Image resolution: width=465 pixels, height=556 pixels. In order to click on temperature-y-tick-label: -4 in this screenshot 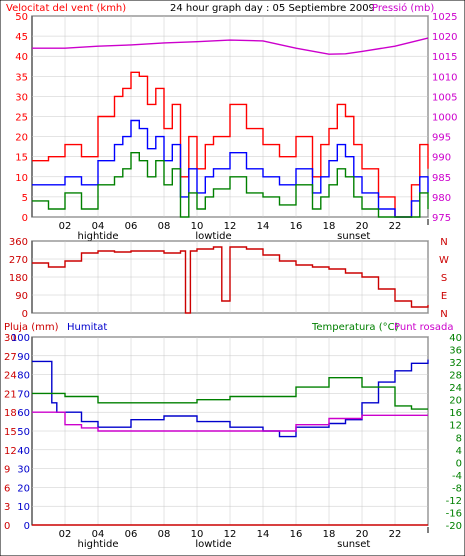, I will do `click(457, 476)`.